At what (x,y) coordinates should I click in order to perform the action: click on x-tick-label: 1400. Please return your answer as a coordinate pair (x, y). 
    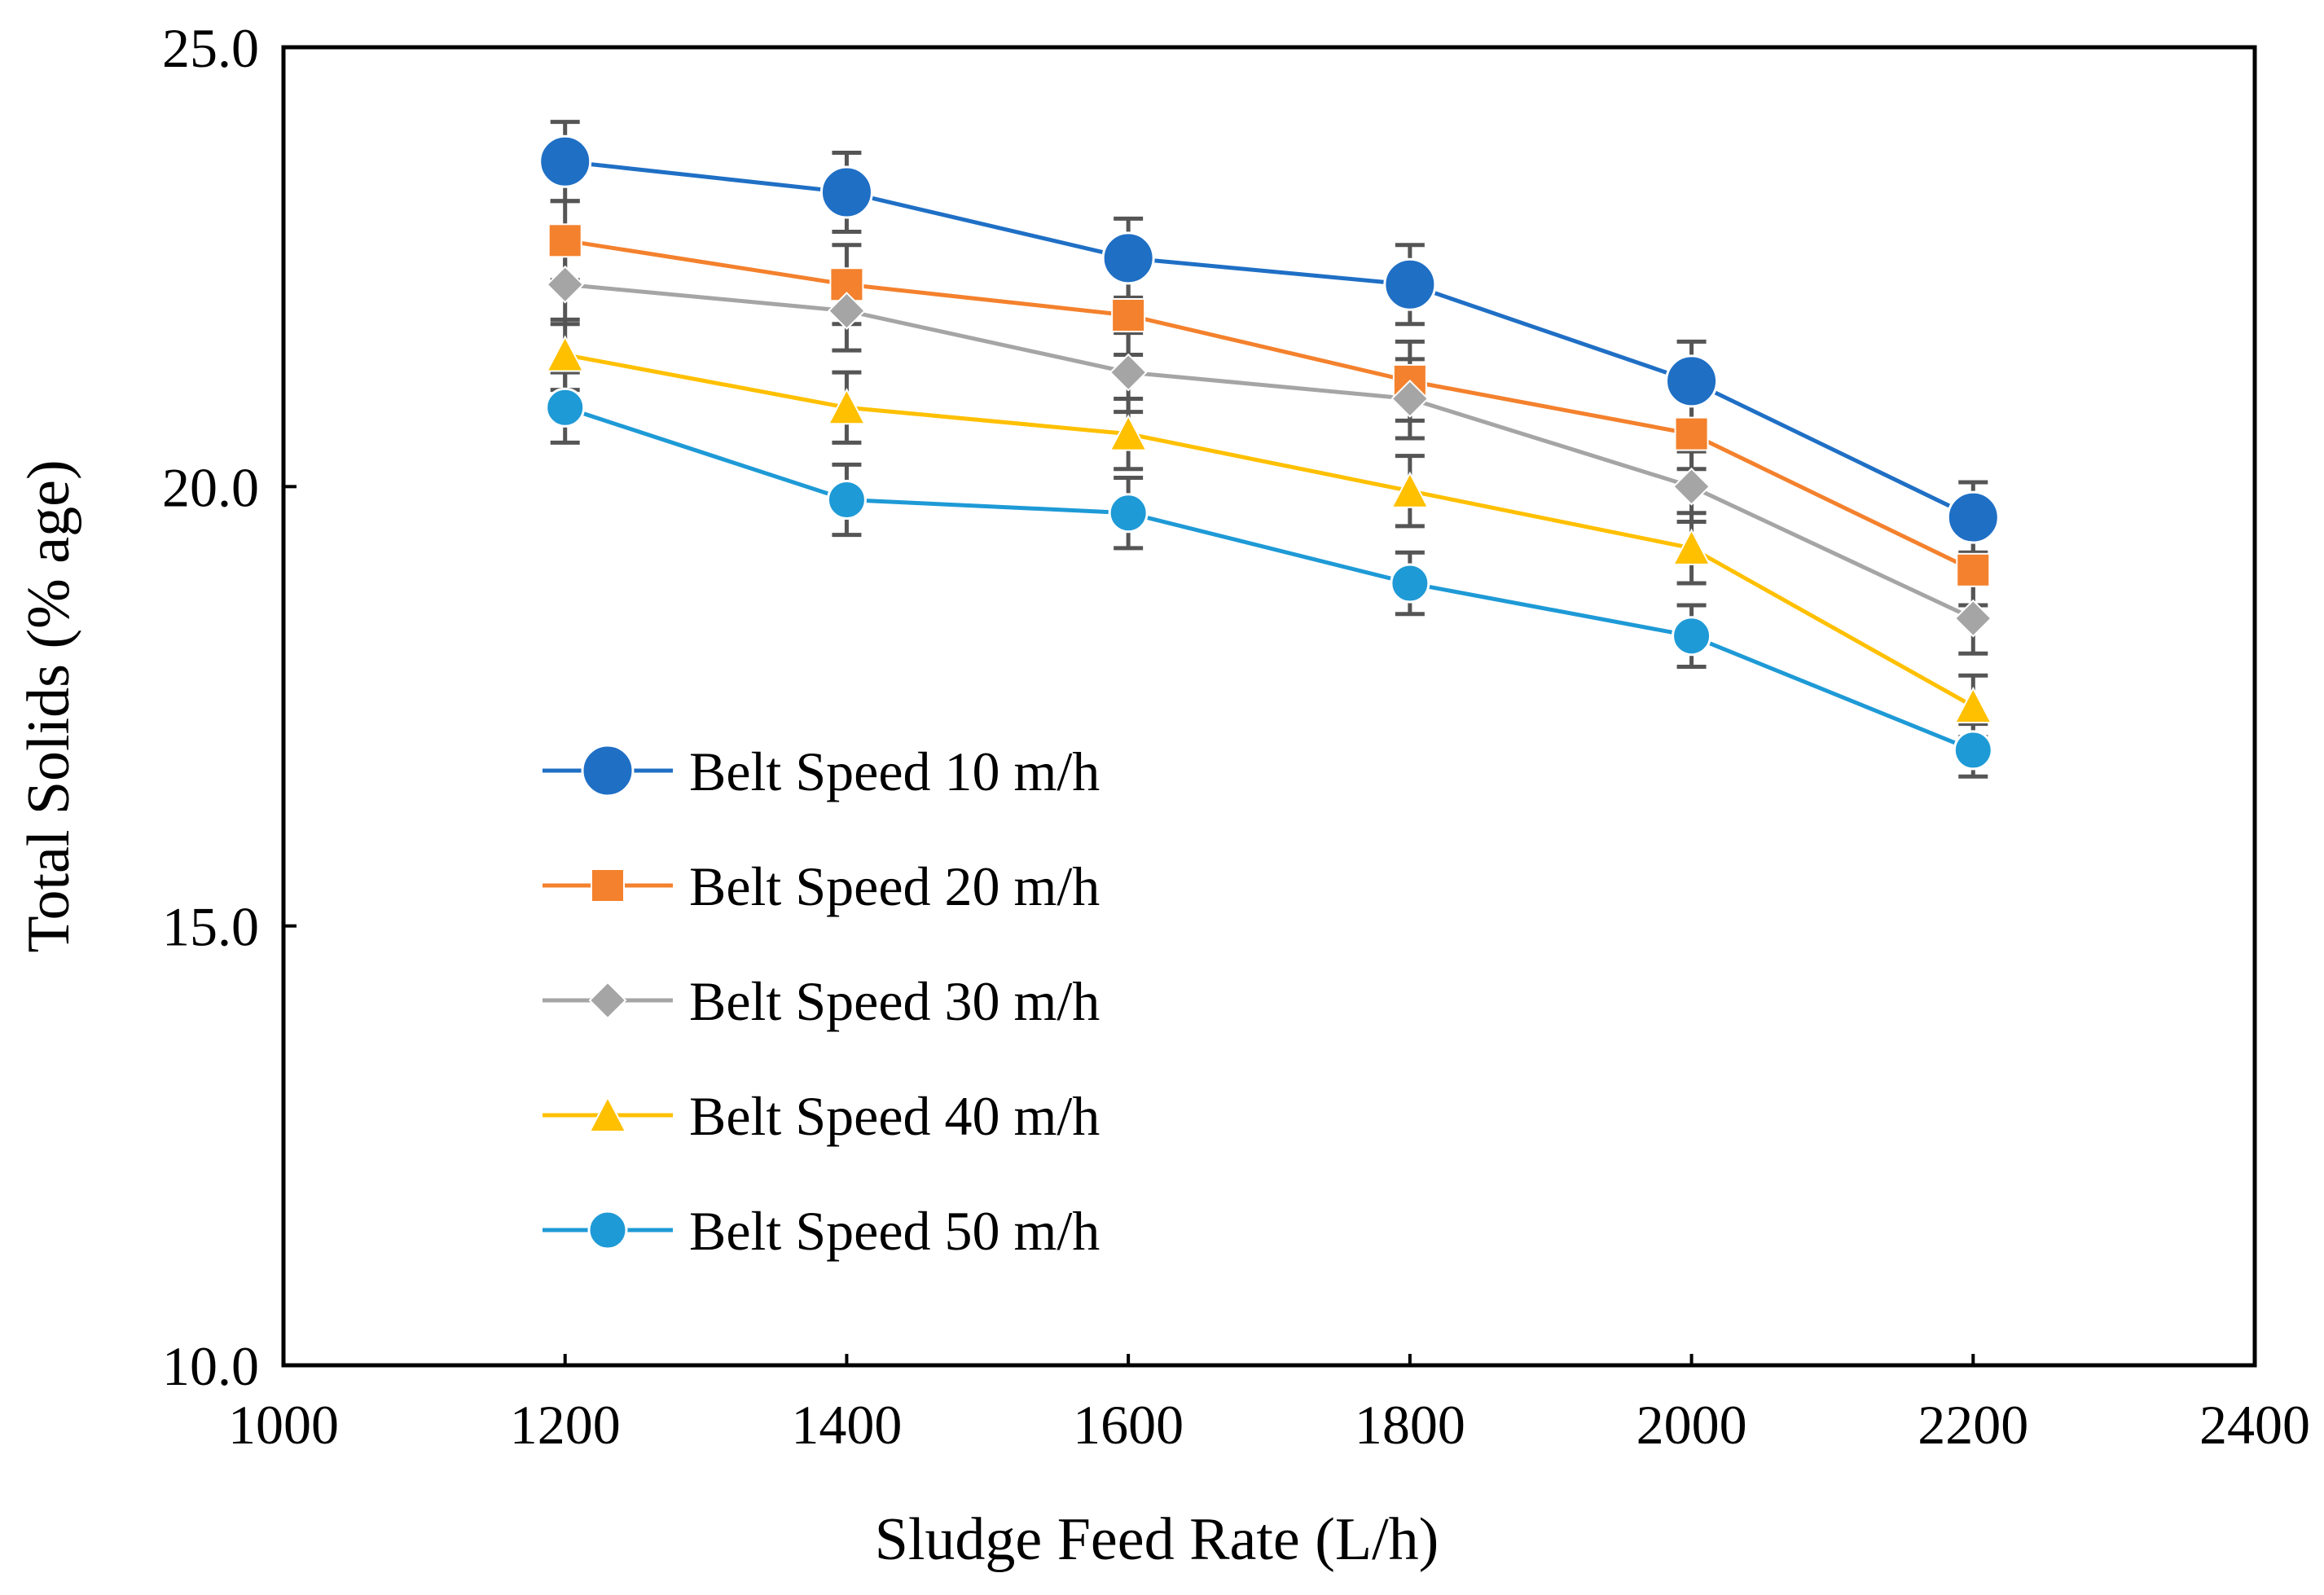
    Looking at the image, I should click on (847, 1425).